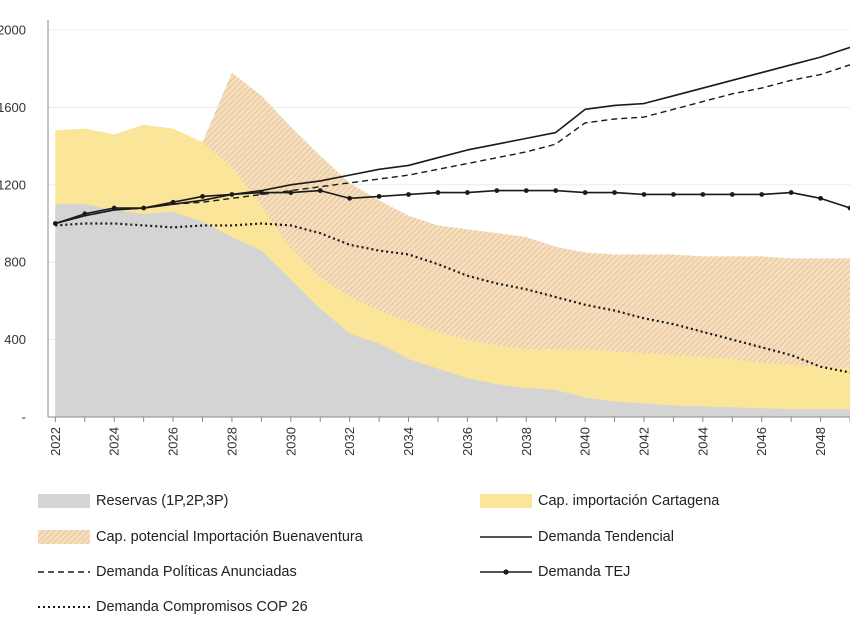  What do you see at coordinates (349, 441) in the screenshot?
I see `x-tick-label: 2032` at bounding box center [349, 441].